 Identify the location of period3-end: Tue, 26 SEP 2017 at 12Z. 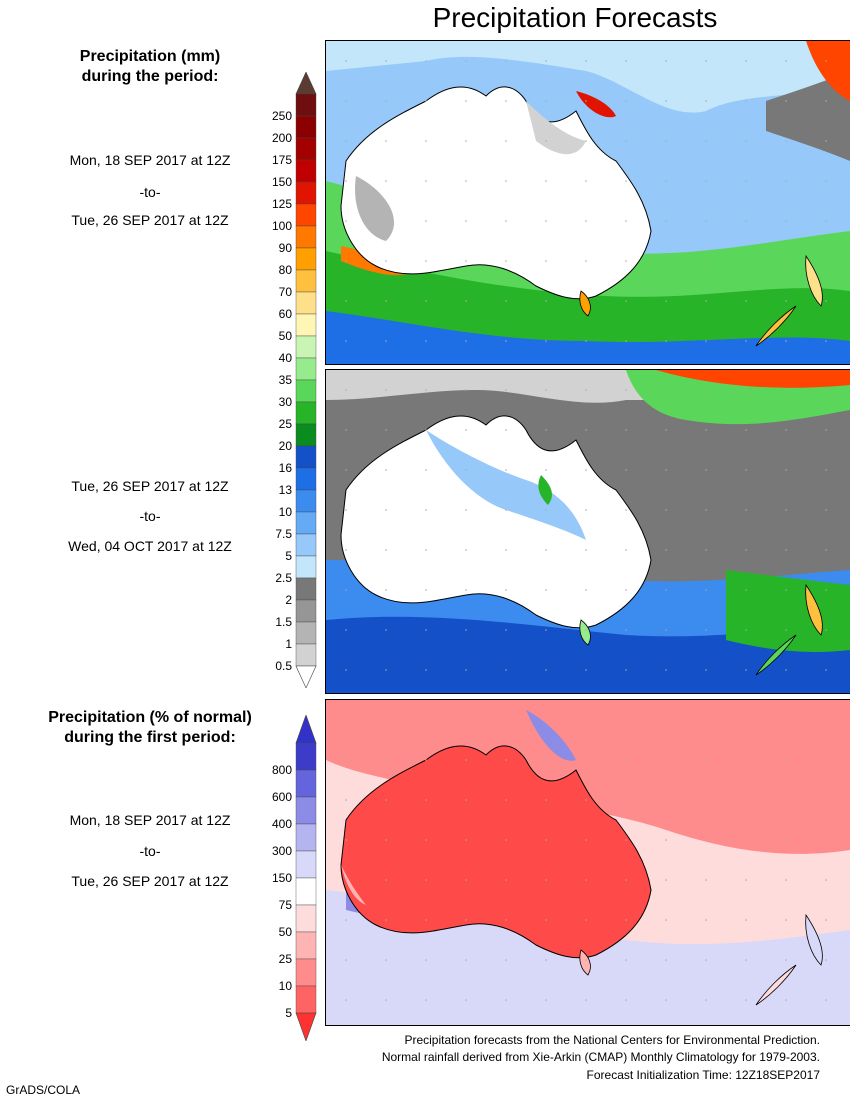
(150, 881).